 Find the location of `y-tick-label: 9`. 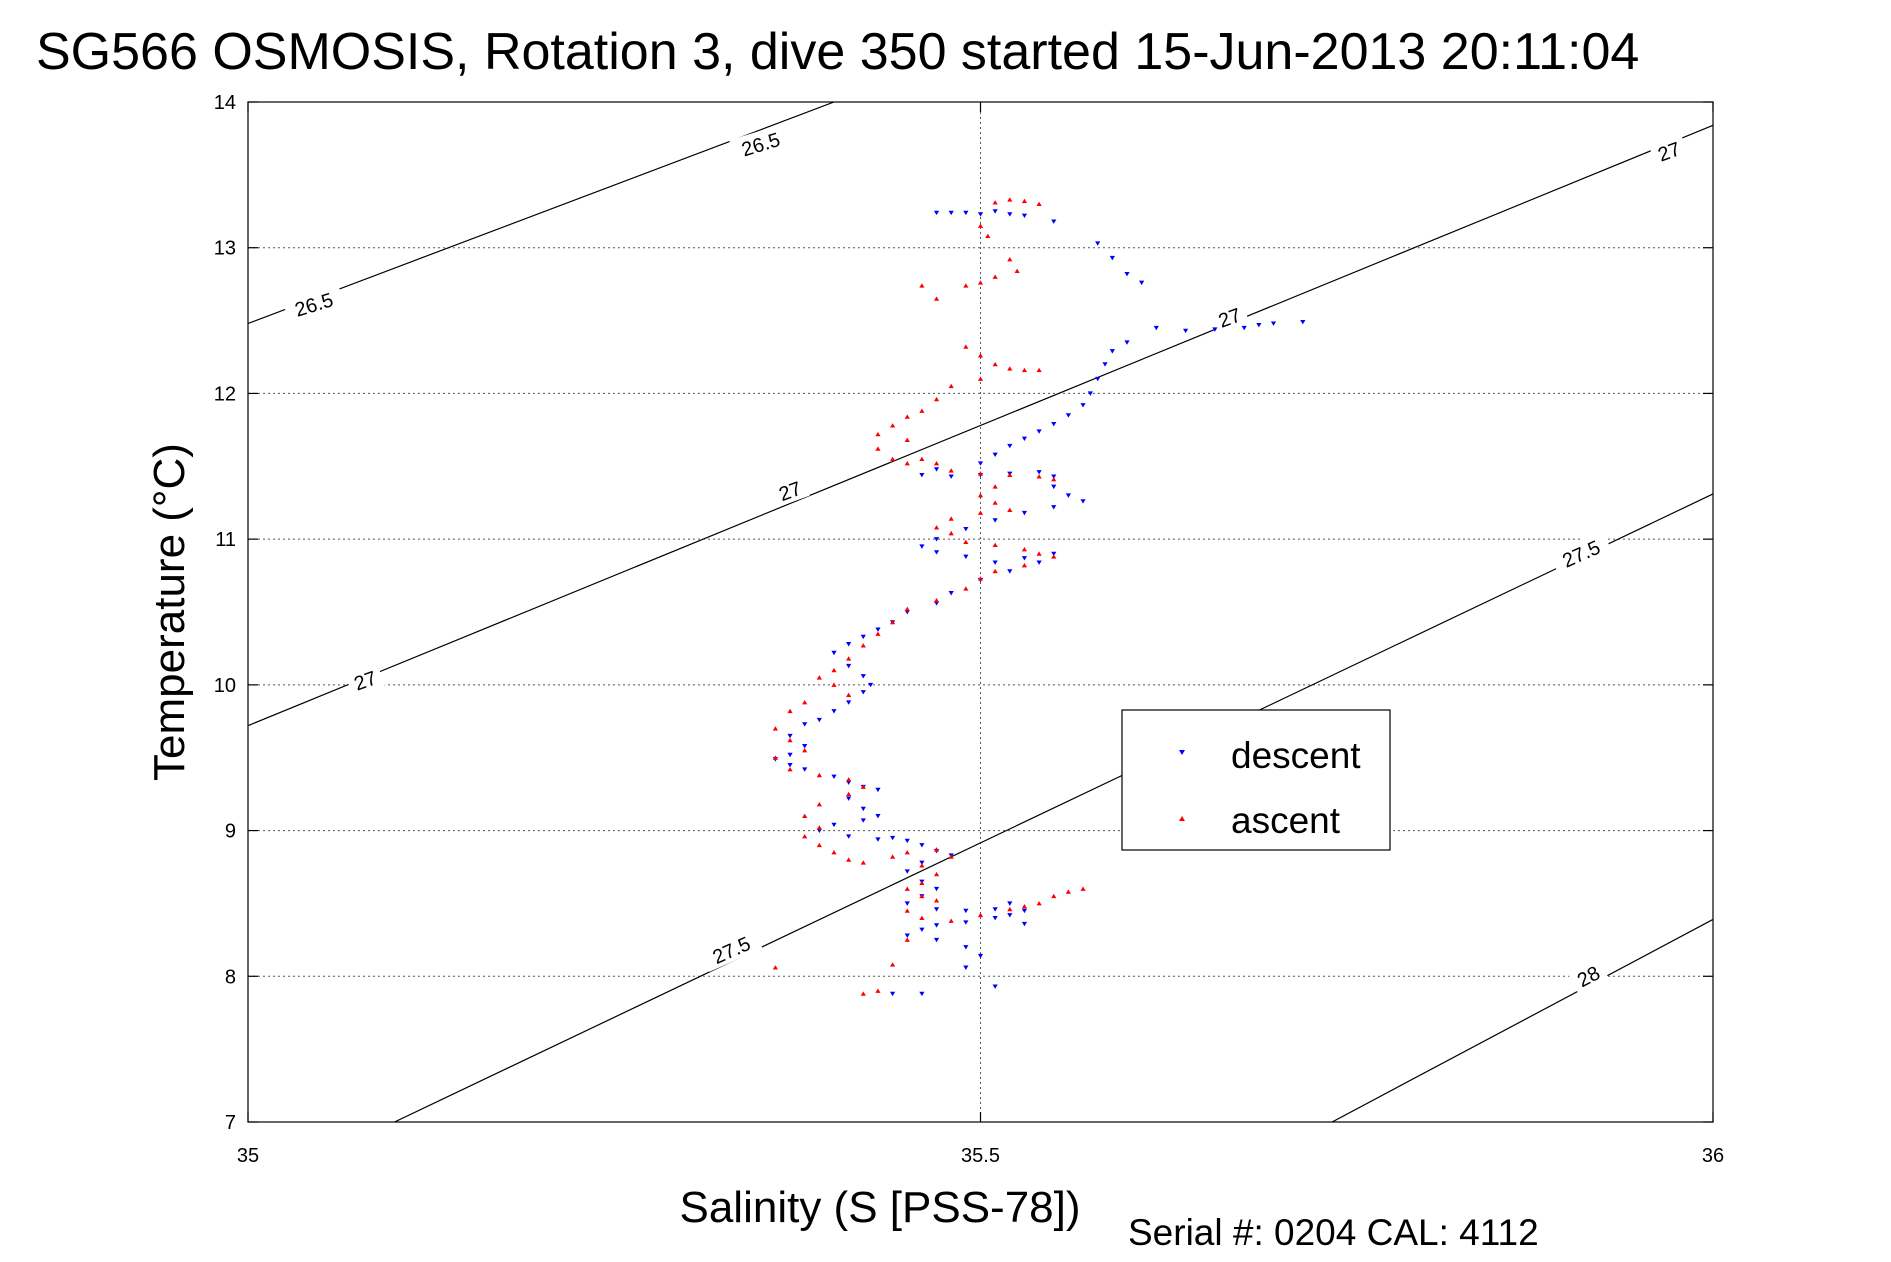

y-tick-label: 9 is located at coordinates (230, 832).